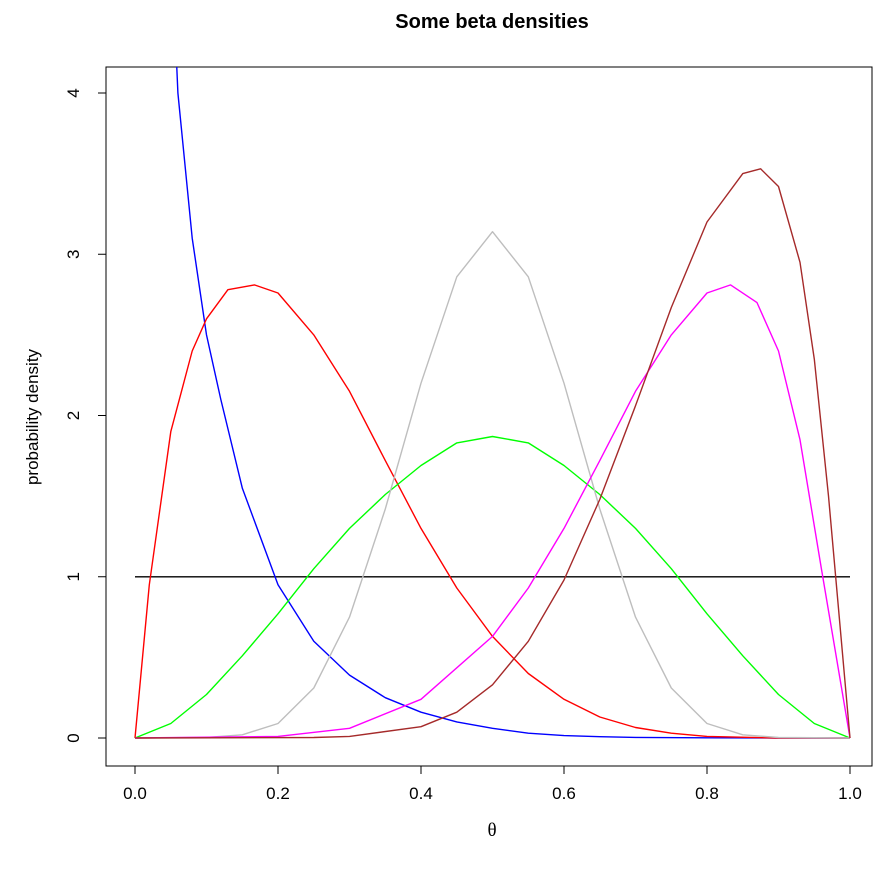 The width and height of the screenshot is (873, 871). I want to click on y-tick-label: 4, so click(73, 92).